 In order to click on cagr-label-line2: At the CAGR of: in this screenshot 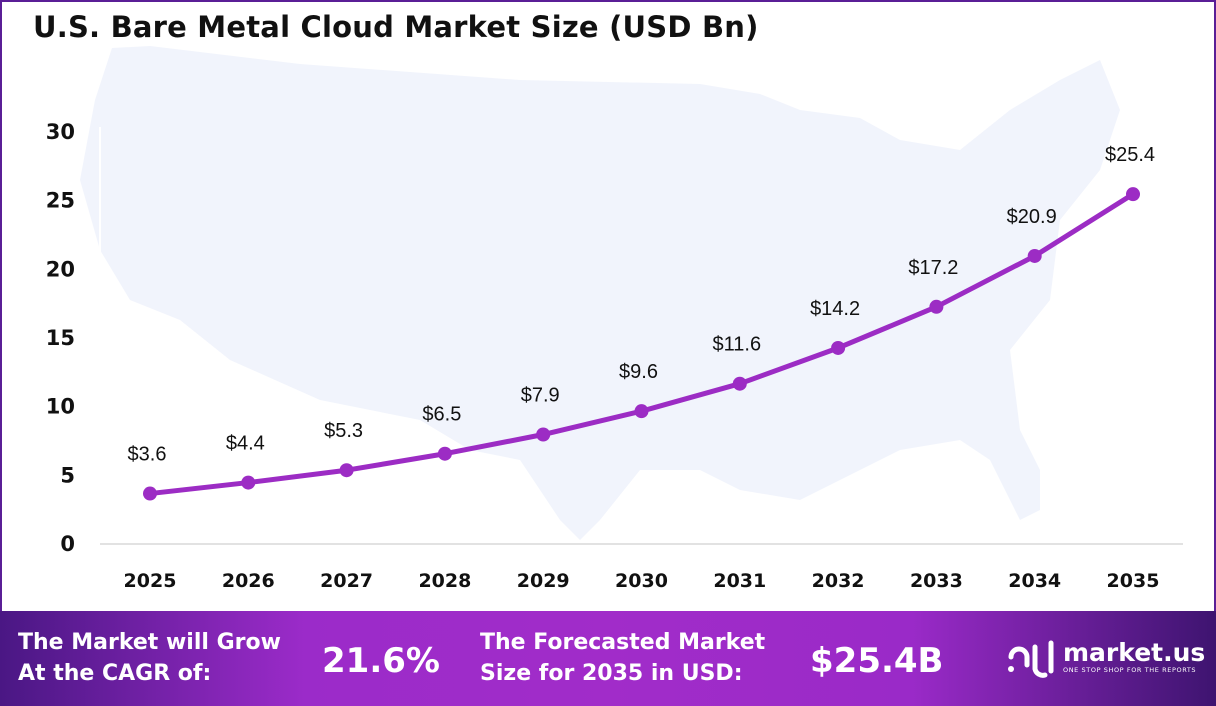, I will do `click(115, 673)`.